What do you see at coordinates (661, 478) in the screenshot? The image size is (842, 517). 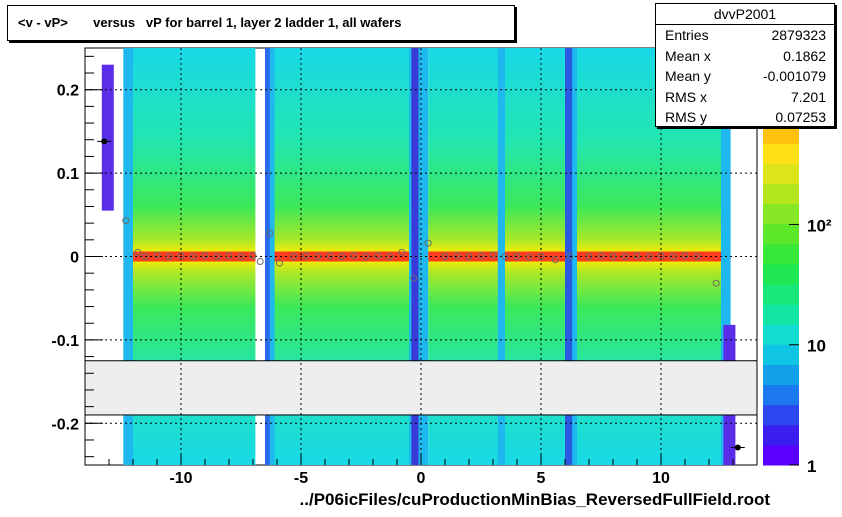 I see `x-tick-label: 10` at bounding box center [661, 478].